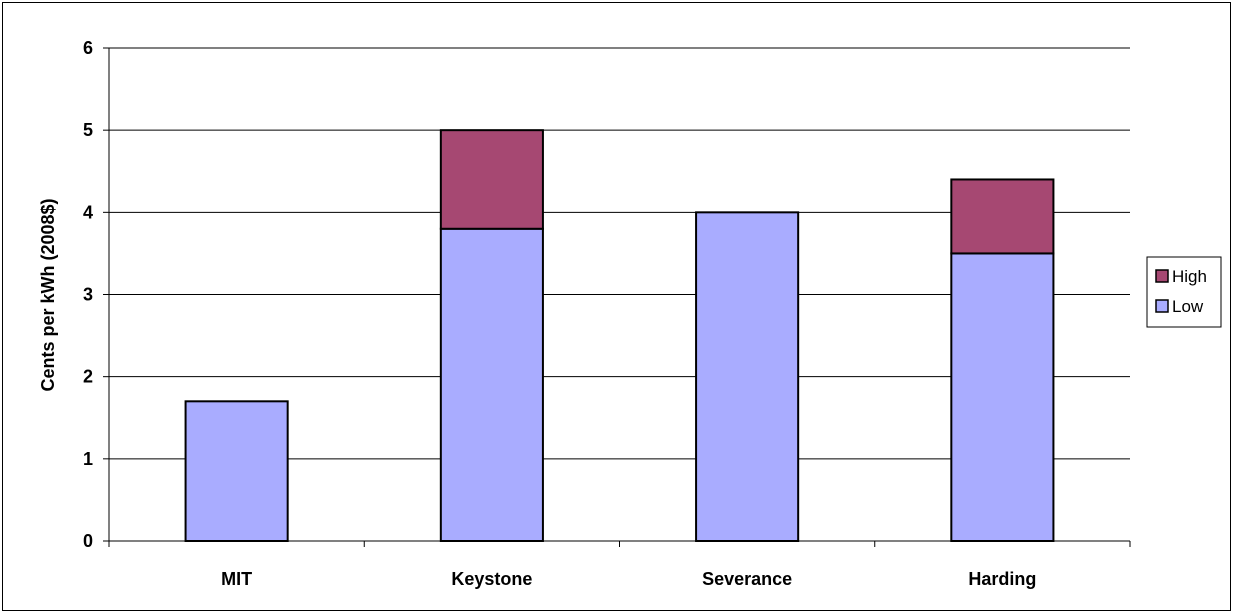 This screenshot has height=613, width=1235. Describe the element at coordinates (747, 579) in the screenshot. I see `x-tick-label: Severance` at that location.